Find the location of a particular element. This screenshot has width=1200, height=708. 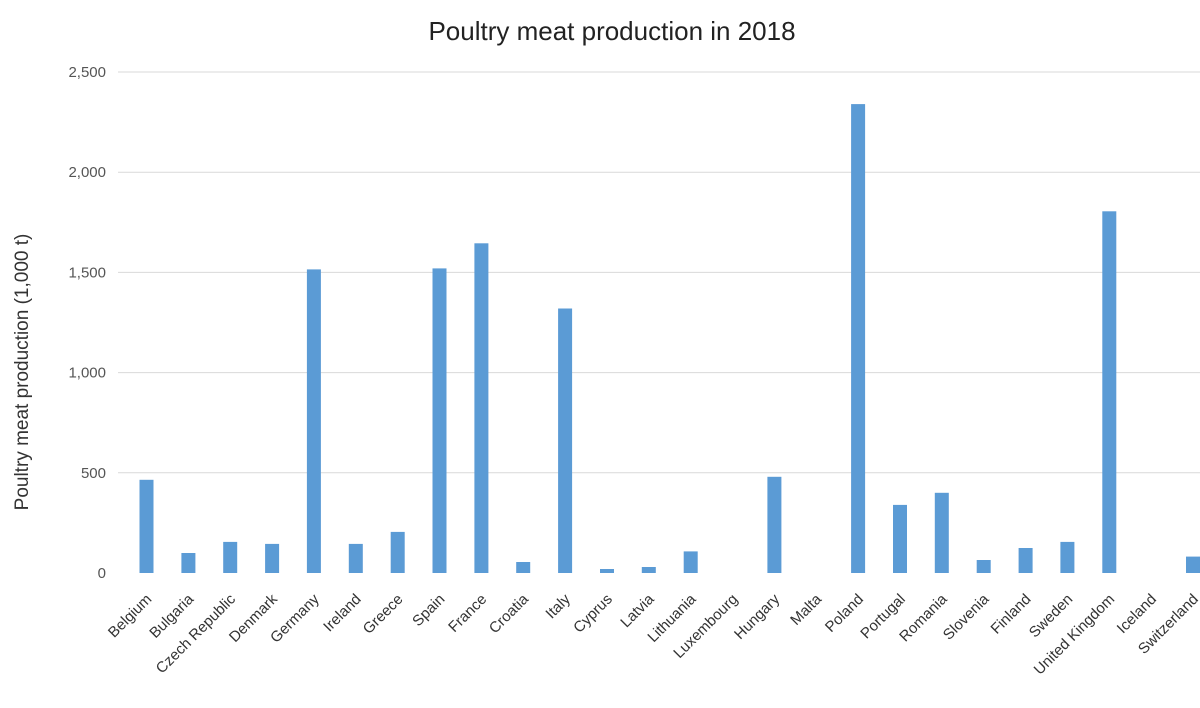

x-tick-label: France is located at coordinates (467, 613).